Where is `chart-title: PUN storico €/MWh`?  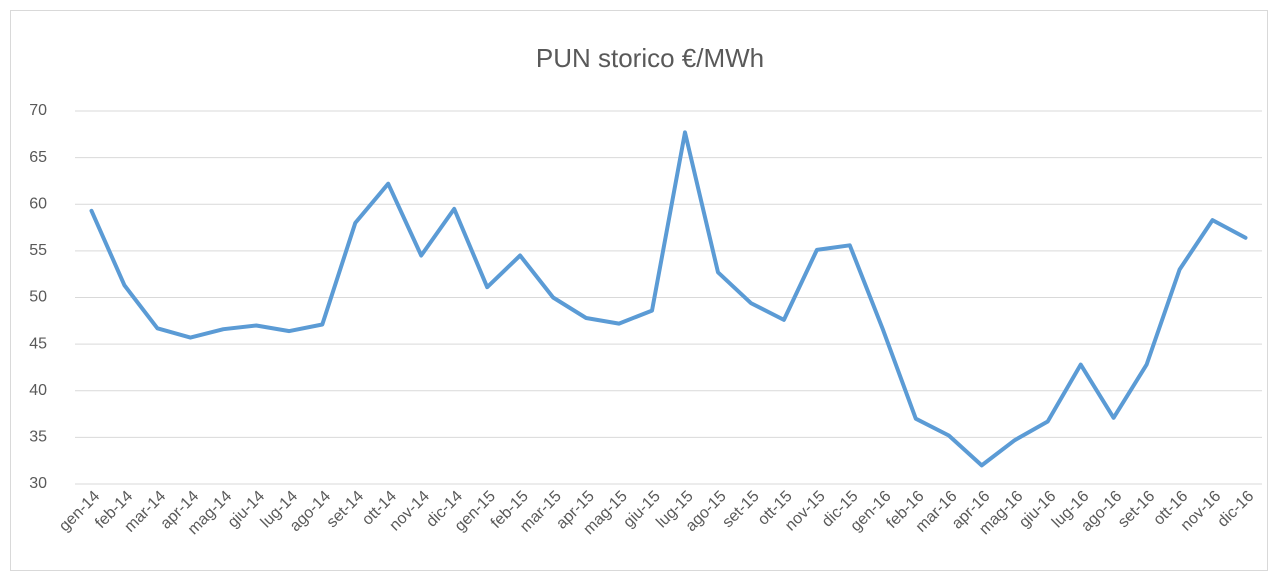 chart-title: PUN storico €/MWh is located at coordinates (650, 58).